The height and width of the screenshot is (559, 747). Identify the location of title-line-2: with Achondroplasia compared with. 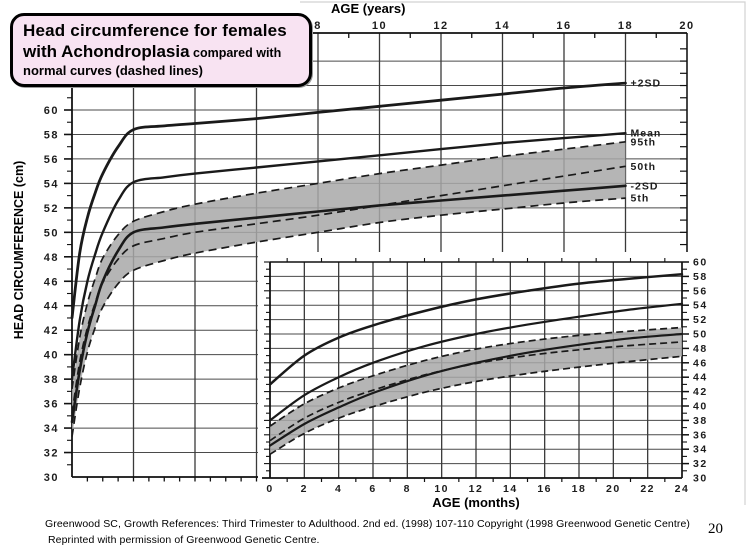
(161, 52).